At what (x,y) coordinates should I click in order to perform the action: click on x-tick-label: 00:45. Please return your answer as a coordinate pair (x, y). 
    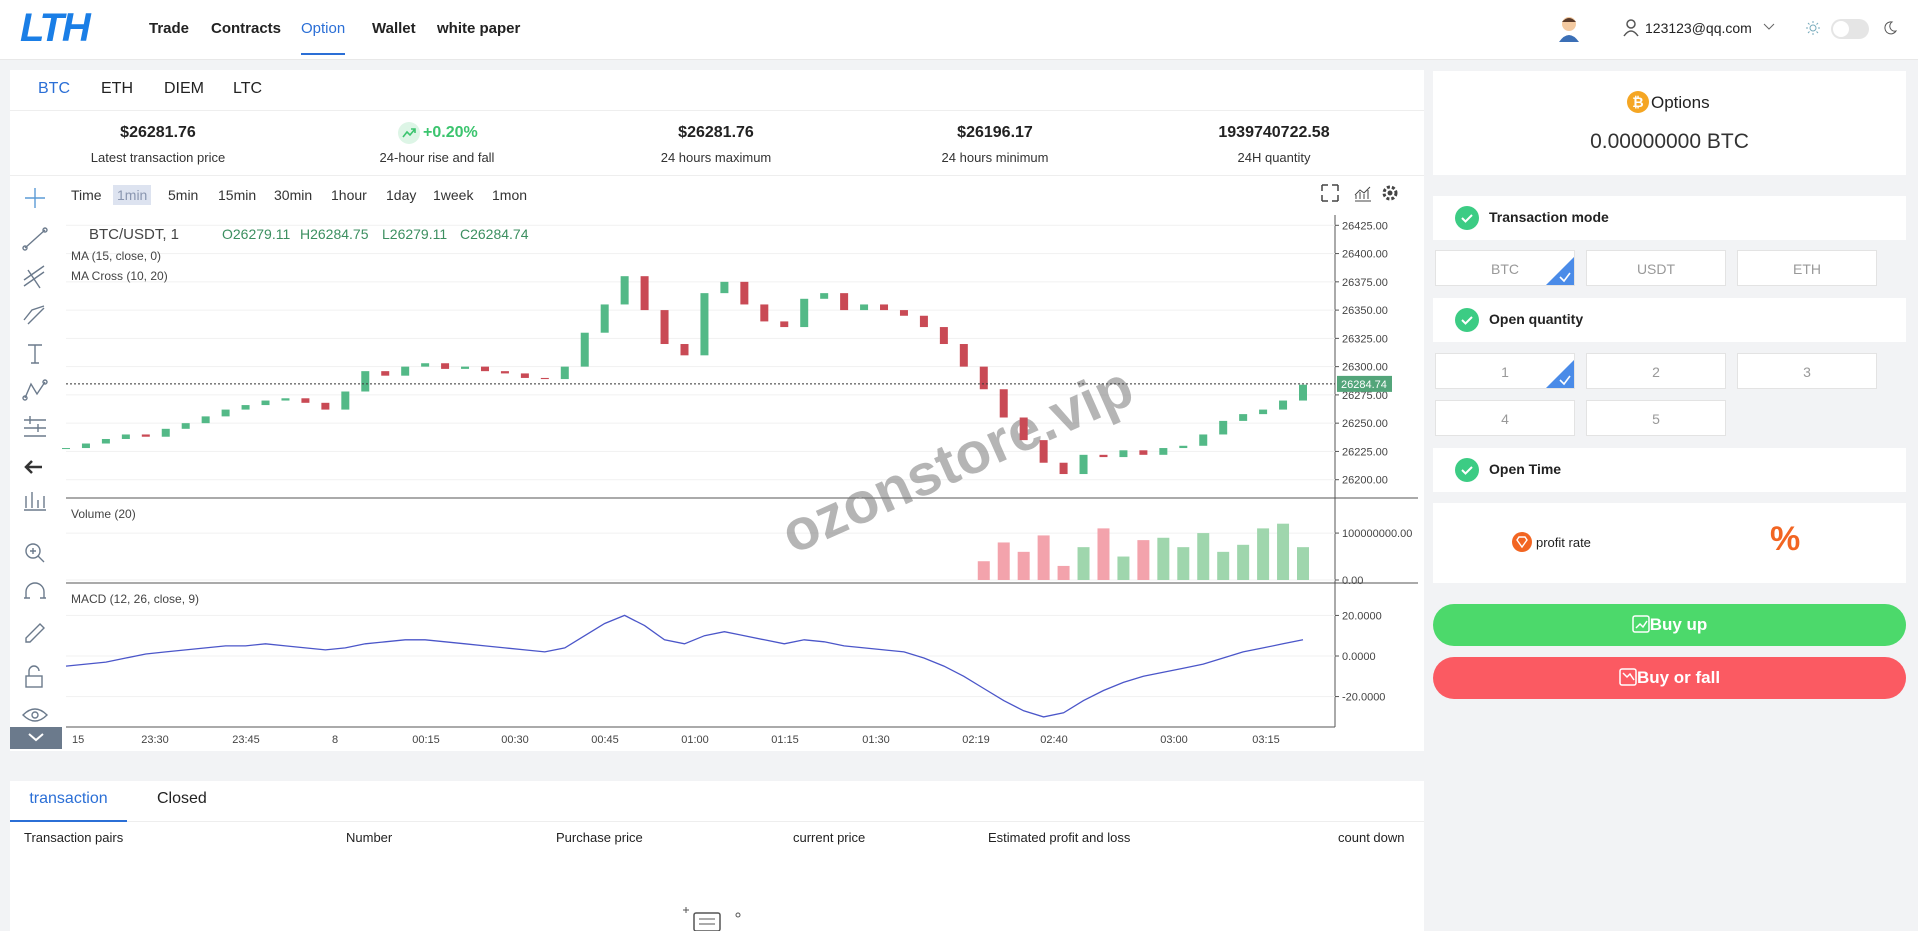
    Looking at the image, I should click on (605, 740).